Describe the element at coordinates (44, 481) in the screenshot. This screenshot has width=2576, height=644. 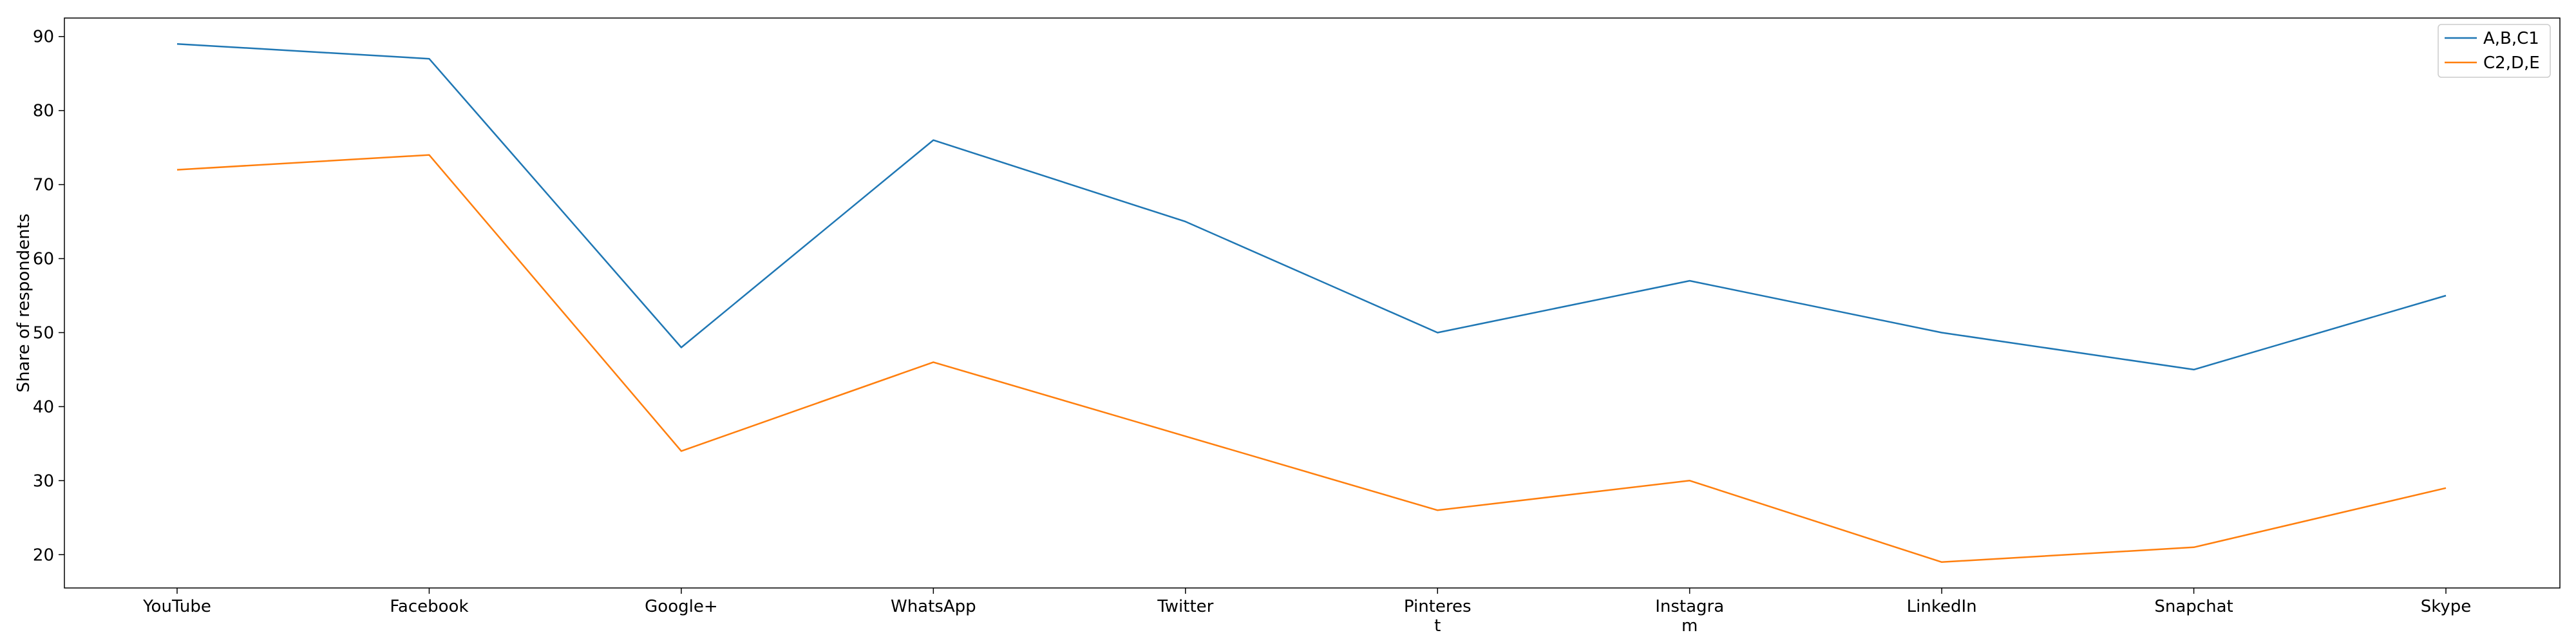
I see `y-tick-label: 30` at that location.